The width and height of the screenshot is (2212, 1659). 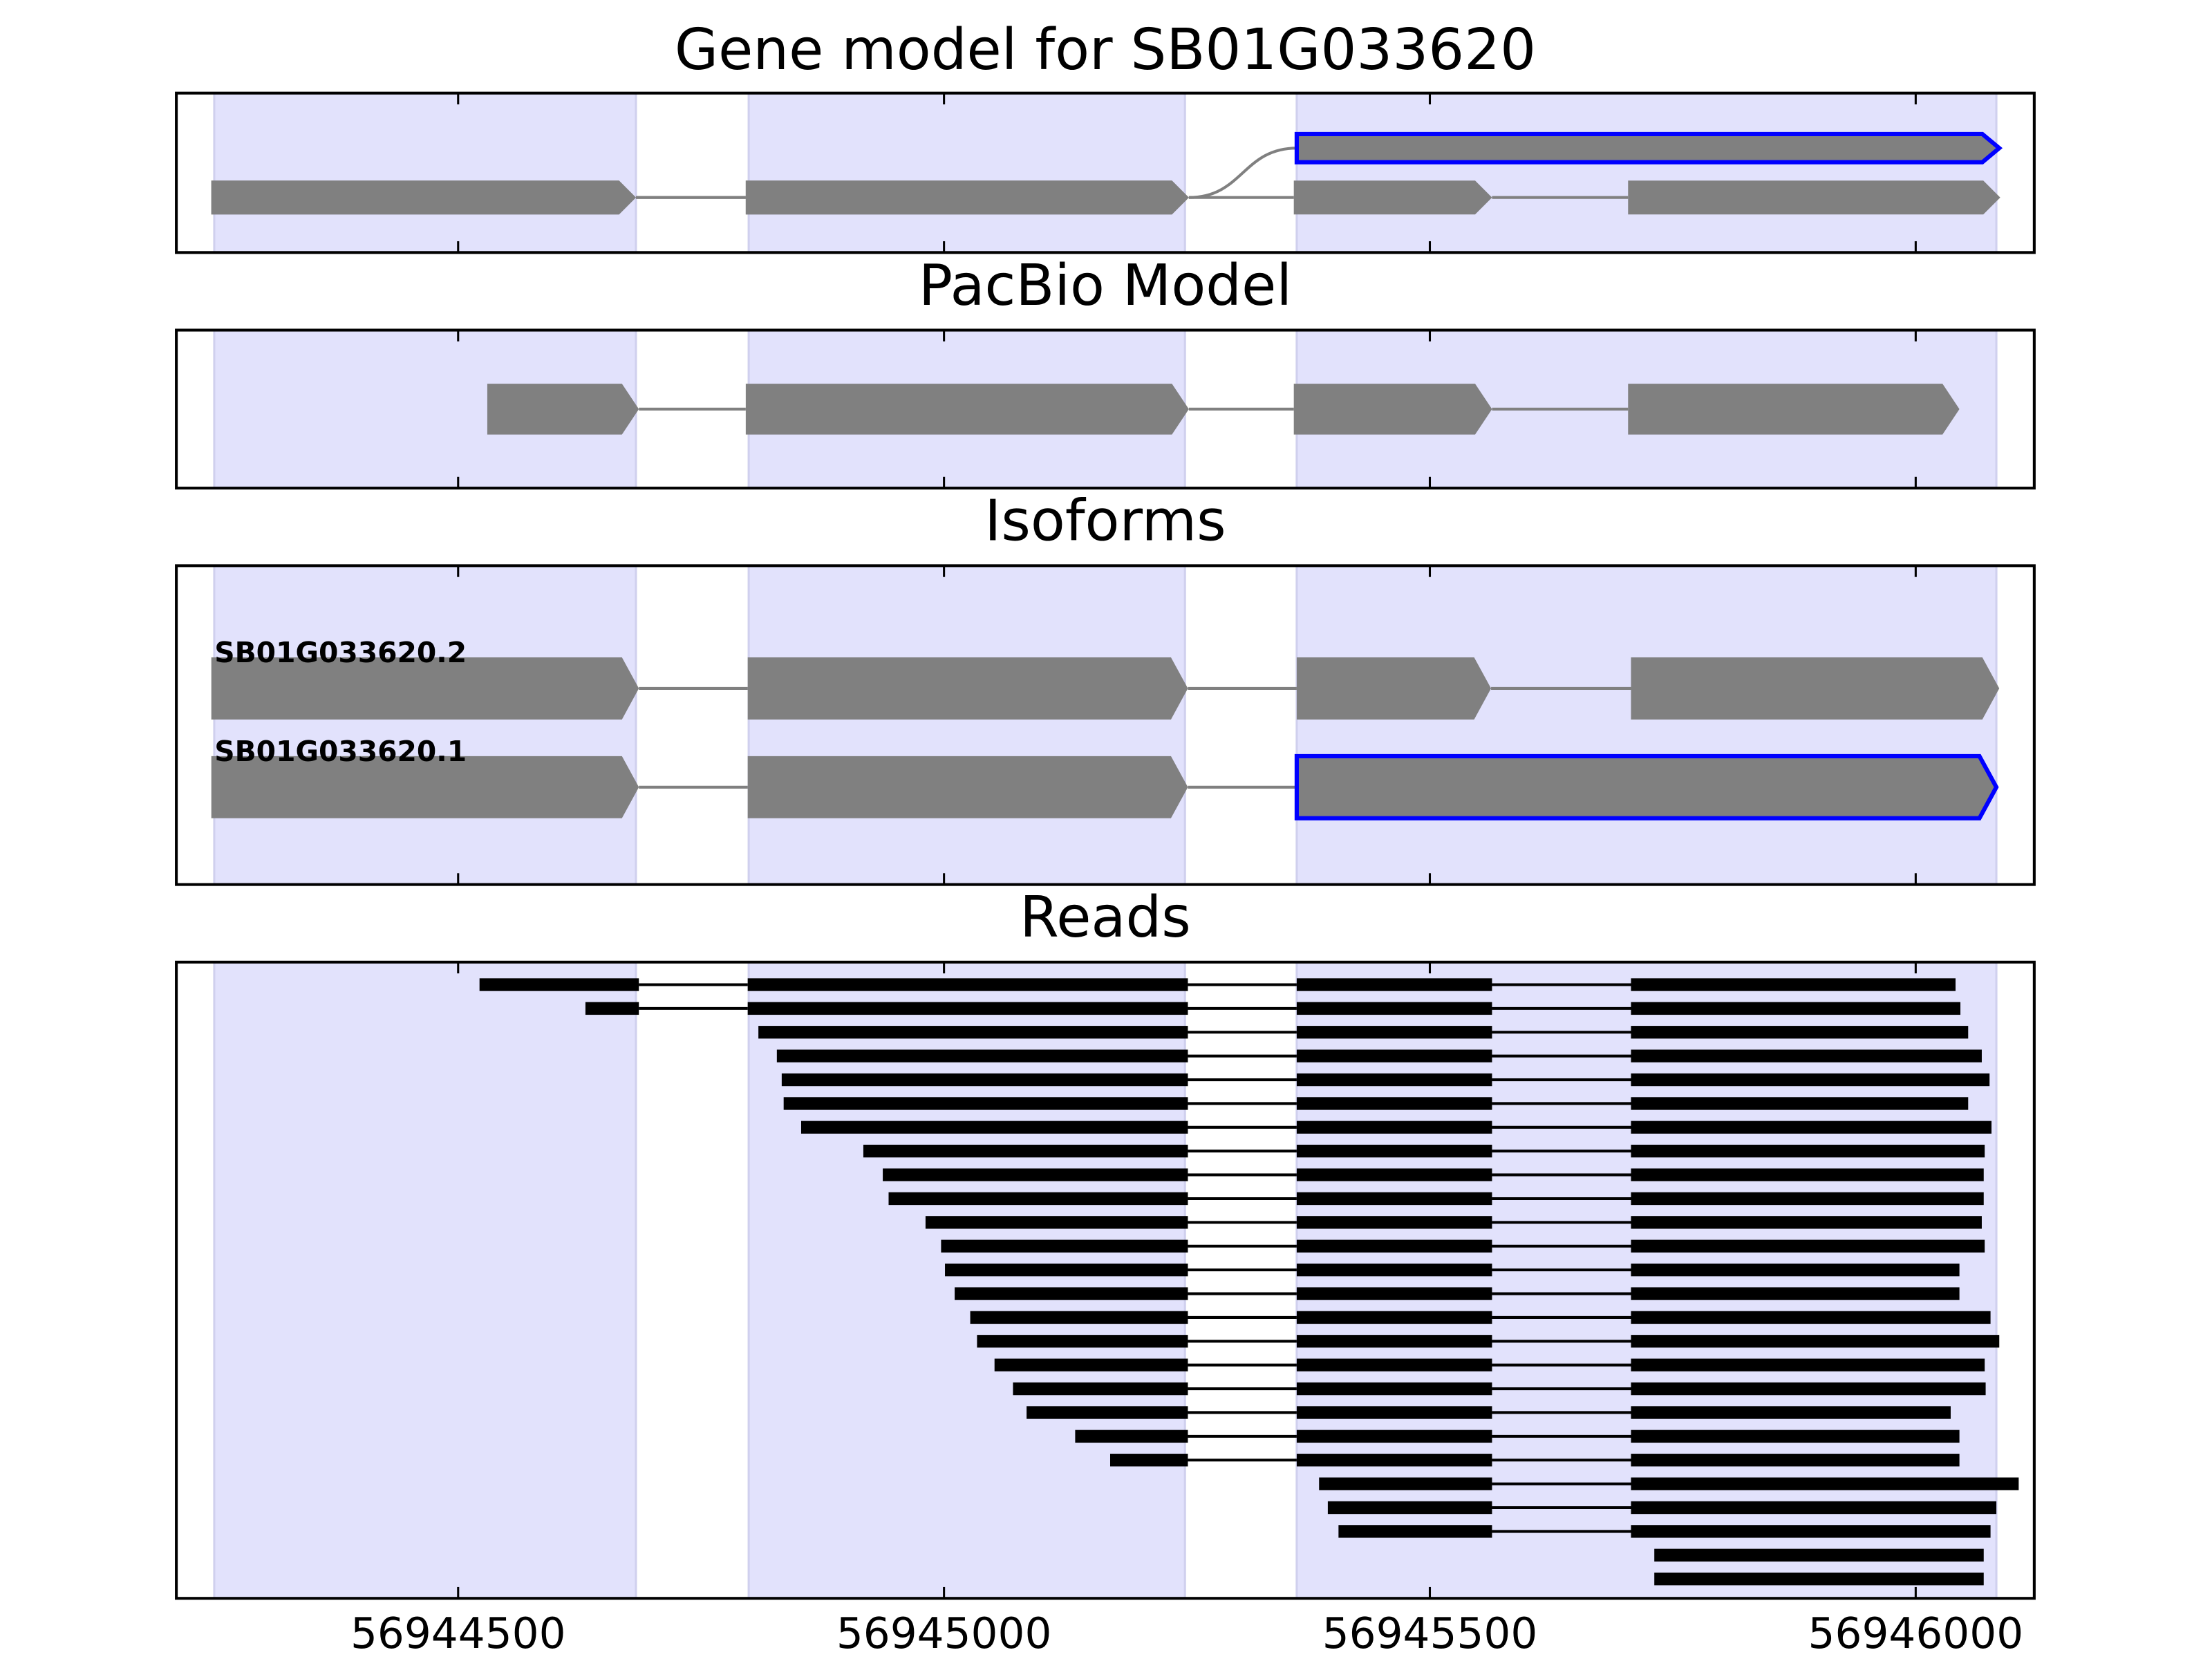 I want to click on panel-title: Gene model for SB01G033620, so click(x=1105, y=50).